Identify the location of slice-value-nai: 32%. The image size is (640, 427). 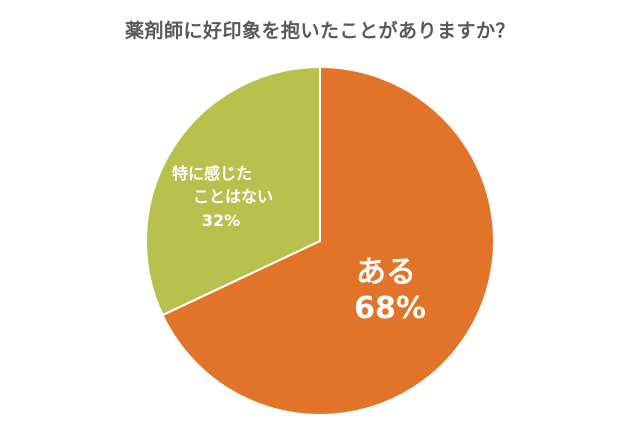
(221, 220).